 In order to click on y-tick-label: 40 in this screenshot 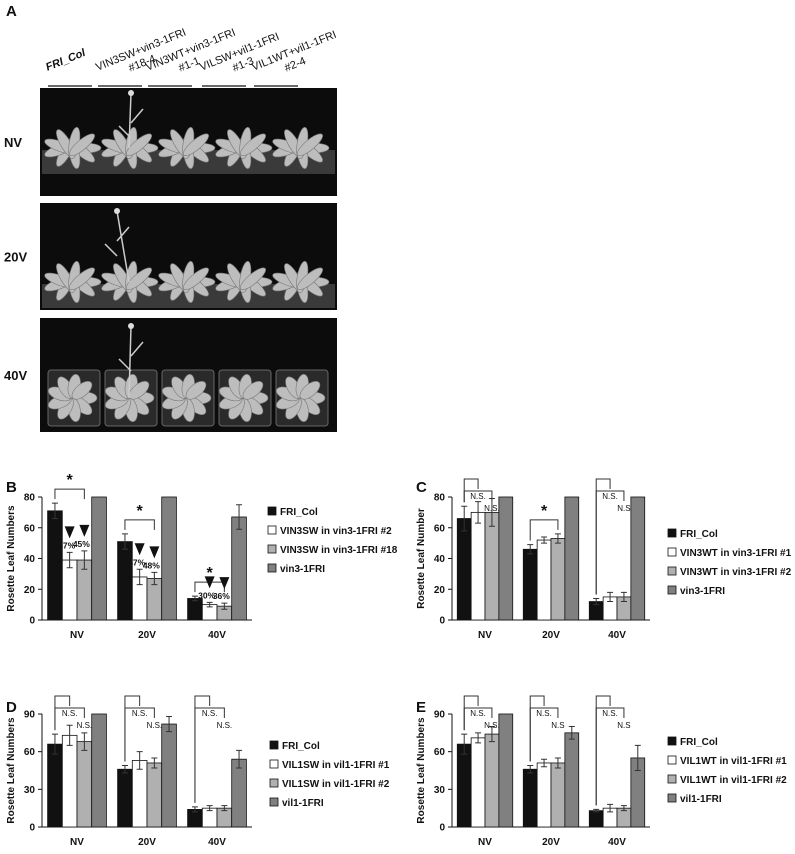, I will do `click(30, 559)`.